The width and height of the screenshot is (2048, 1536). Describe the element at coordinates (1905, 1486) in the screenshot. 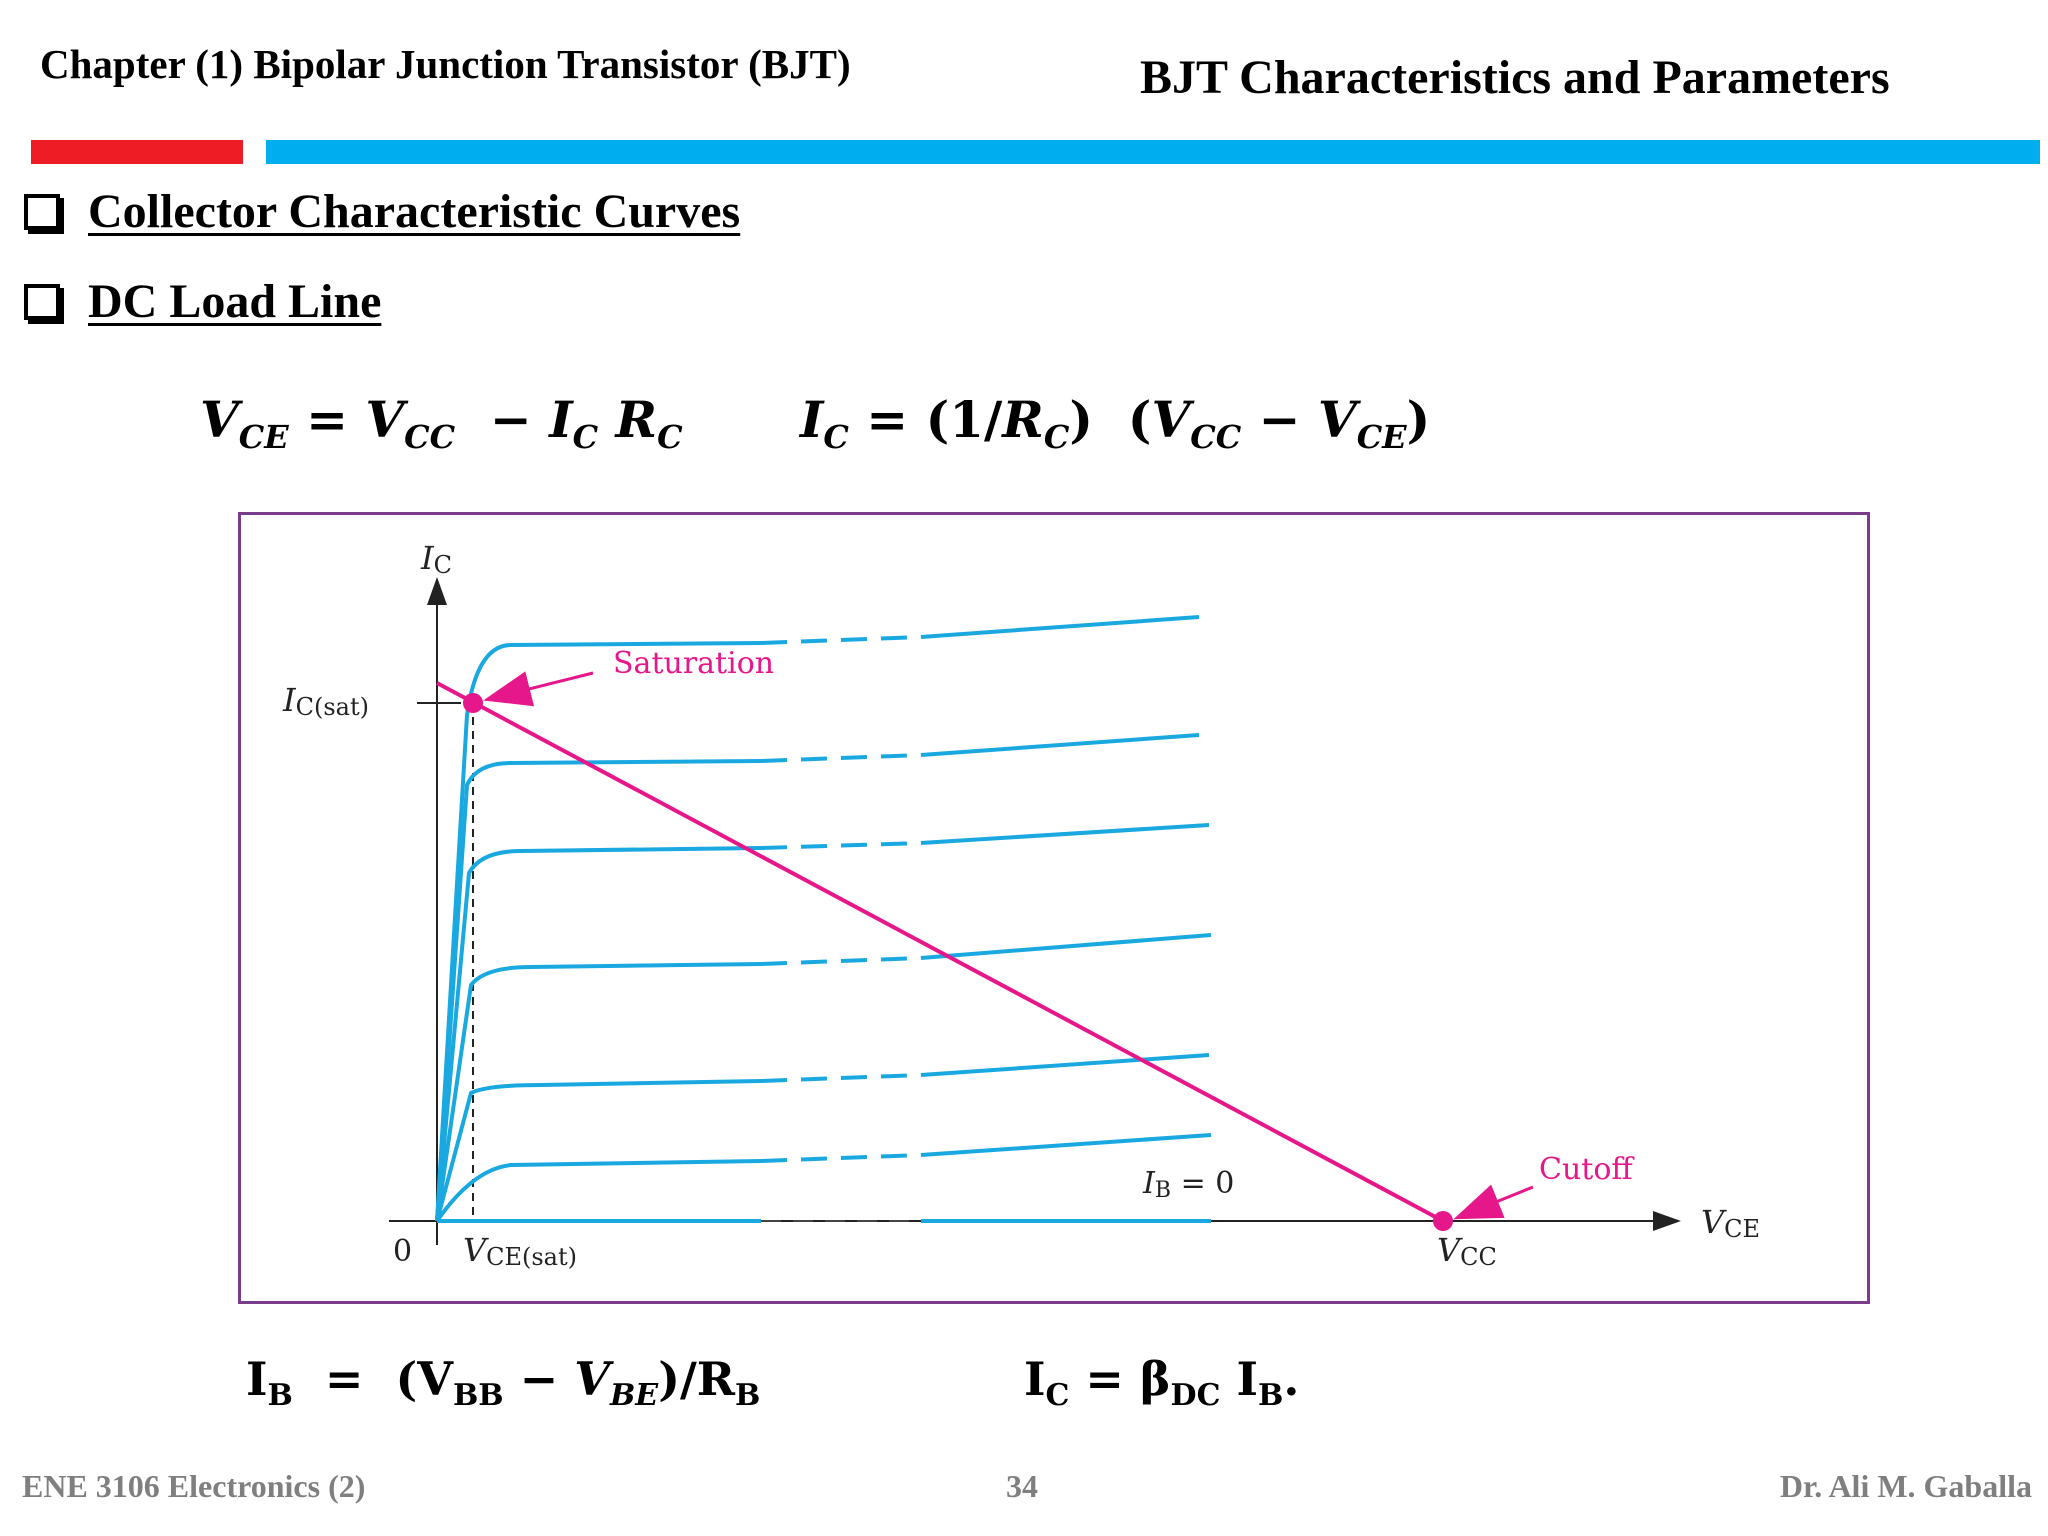

I see `footer-author: Dr. Ali M. Gaballa` at that location.